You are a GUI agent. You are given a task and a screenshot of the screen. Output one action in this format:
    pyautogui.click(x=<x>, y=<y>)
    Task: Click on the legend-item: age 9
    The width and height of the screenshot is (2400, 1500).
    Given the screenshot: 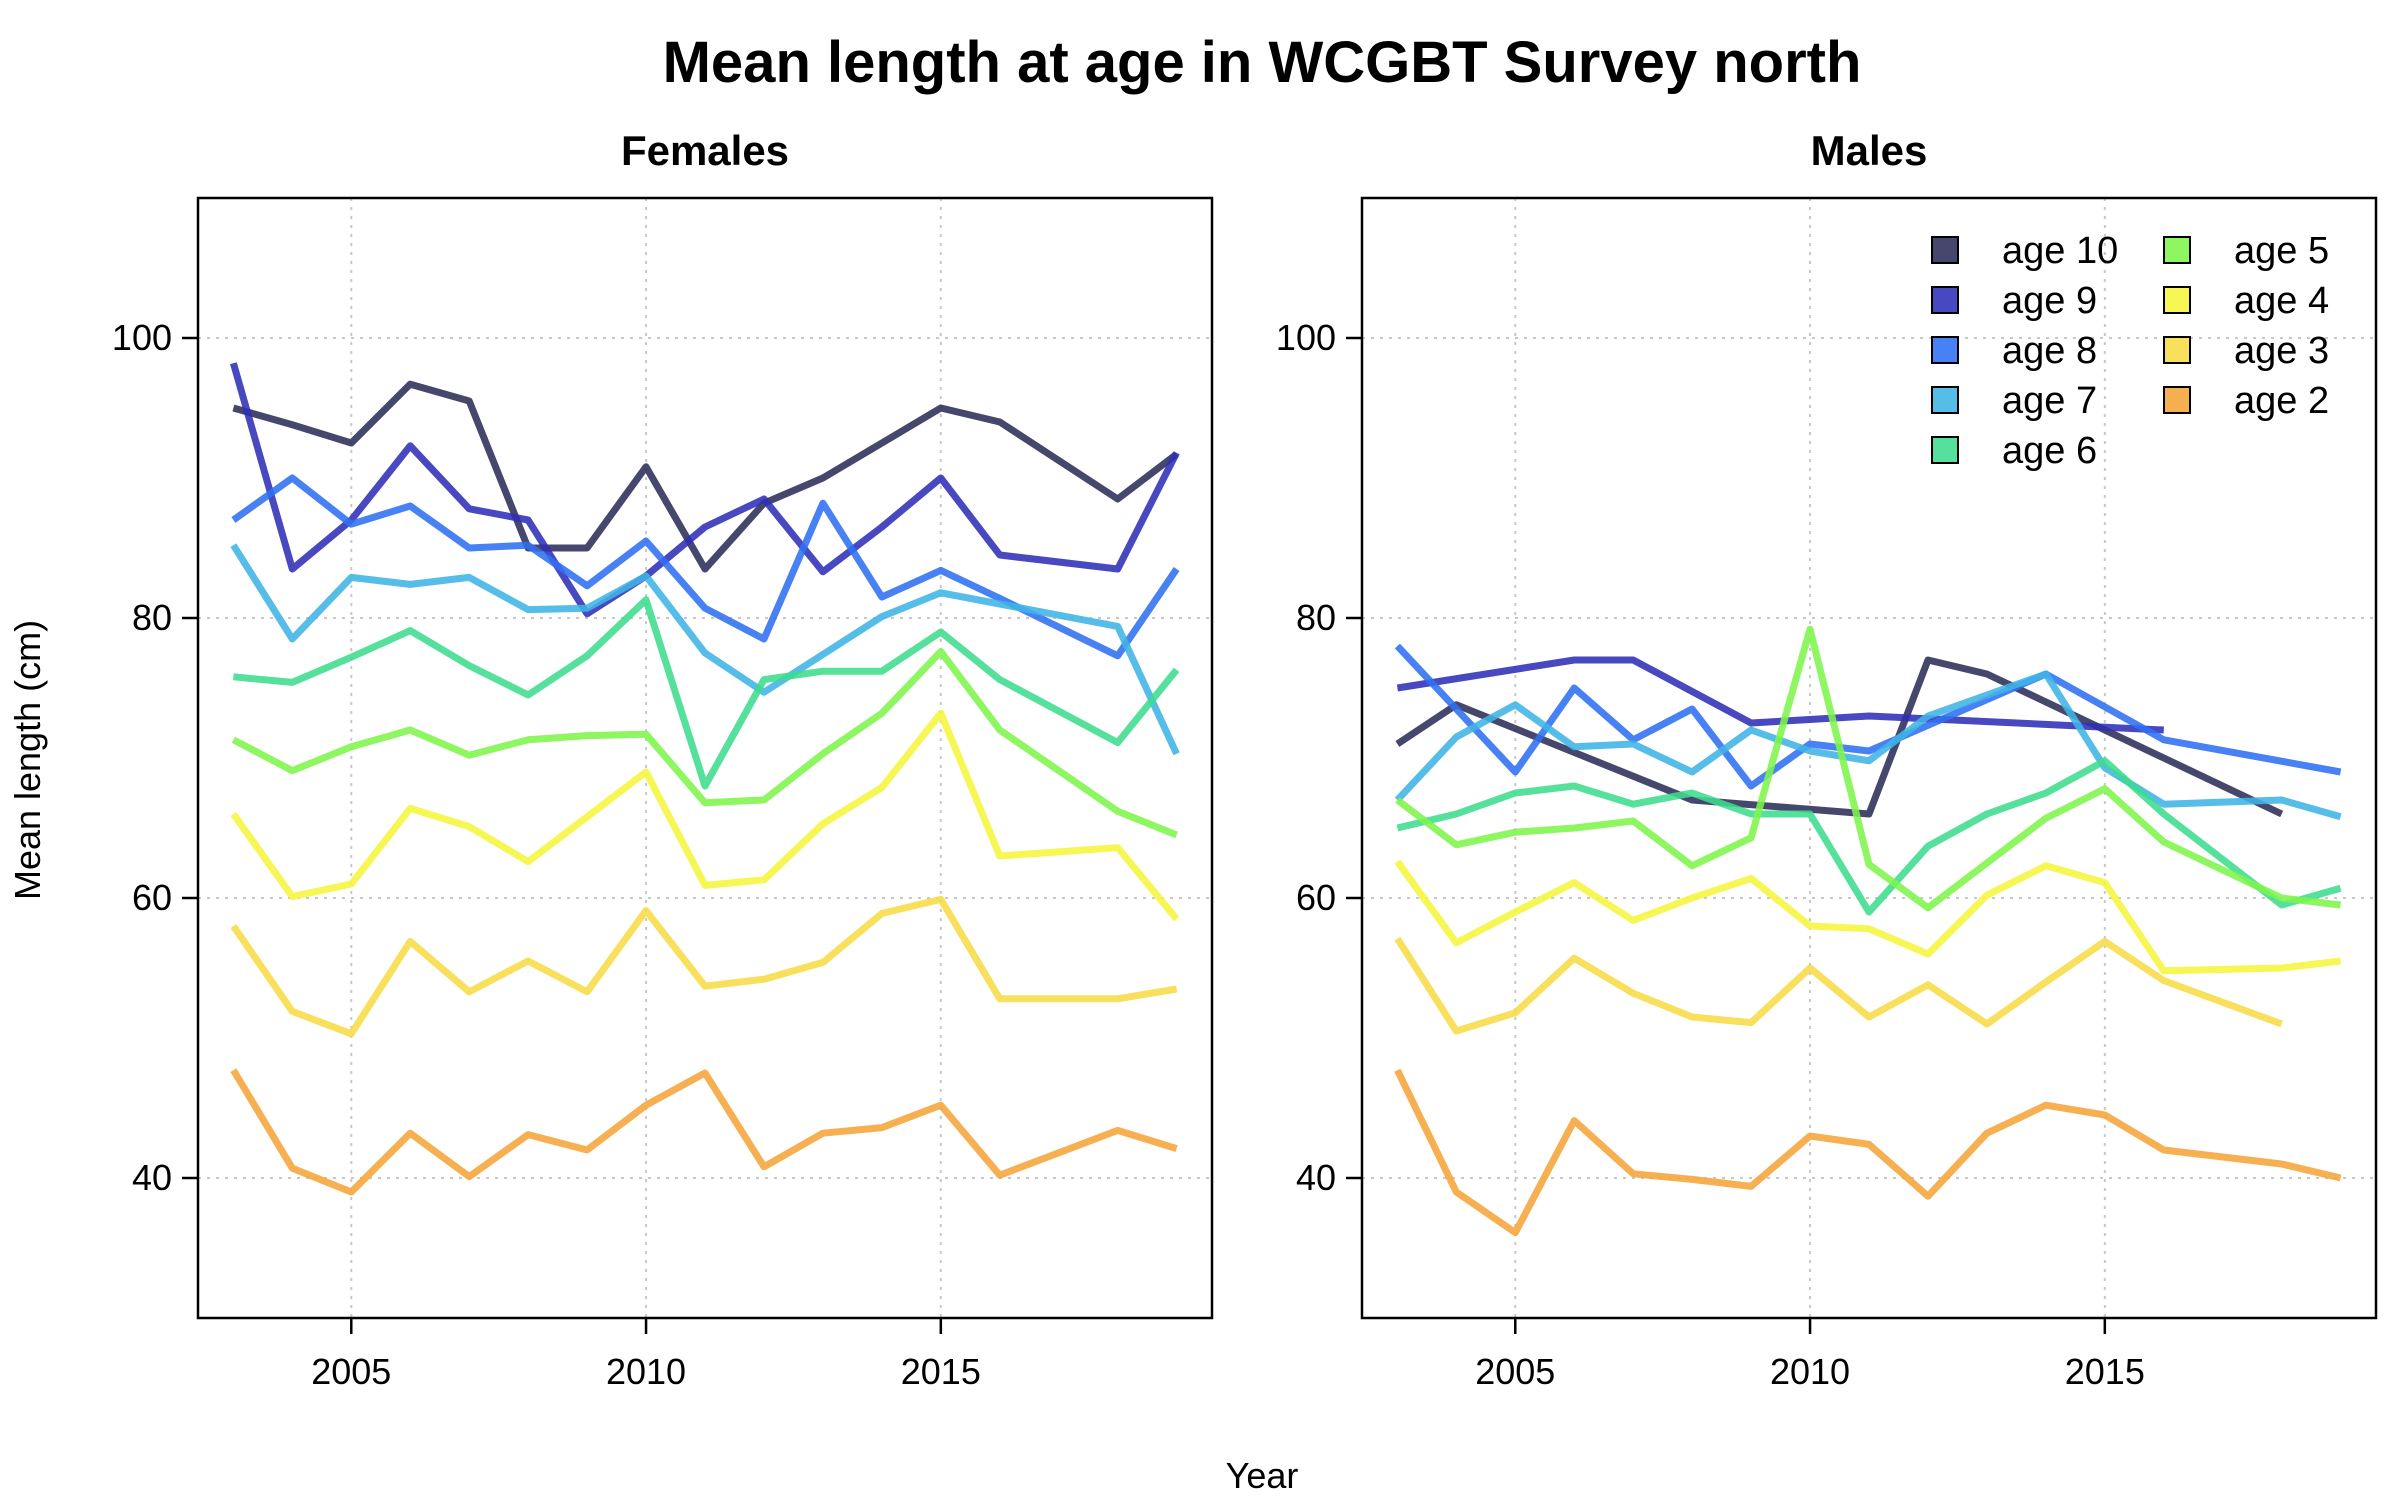 What is the action you would take?
    pyautogui.click(x=2014, y=301)
    